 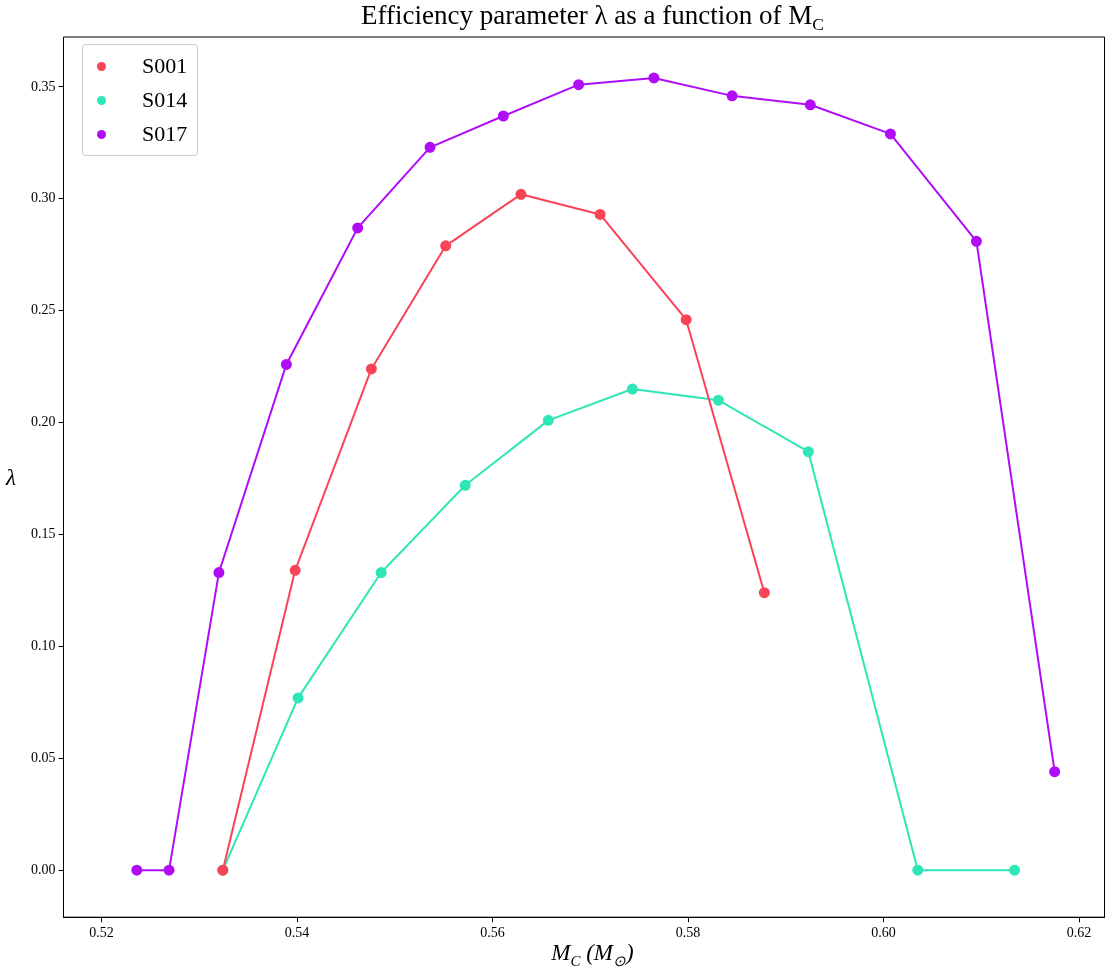 What do you see at coordinates (43, 534) in the screenshot?
I see `y-tick-label: 0.15` at bounding box center [43, 534].